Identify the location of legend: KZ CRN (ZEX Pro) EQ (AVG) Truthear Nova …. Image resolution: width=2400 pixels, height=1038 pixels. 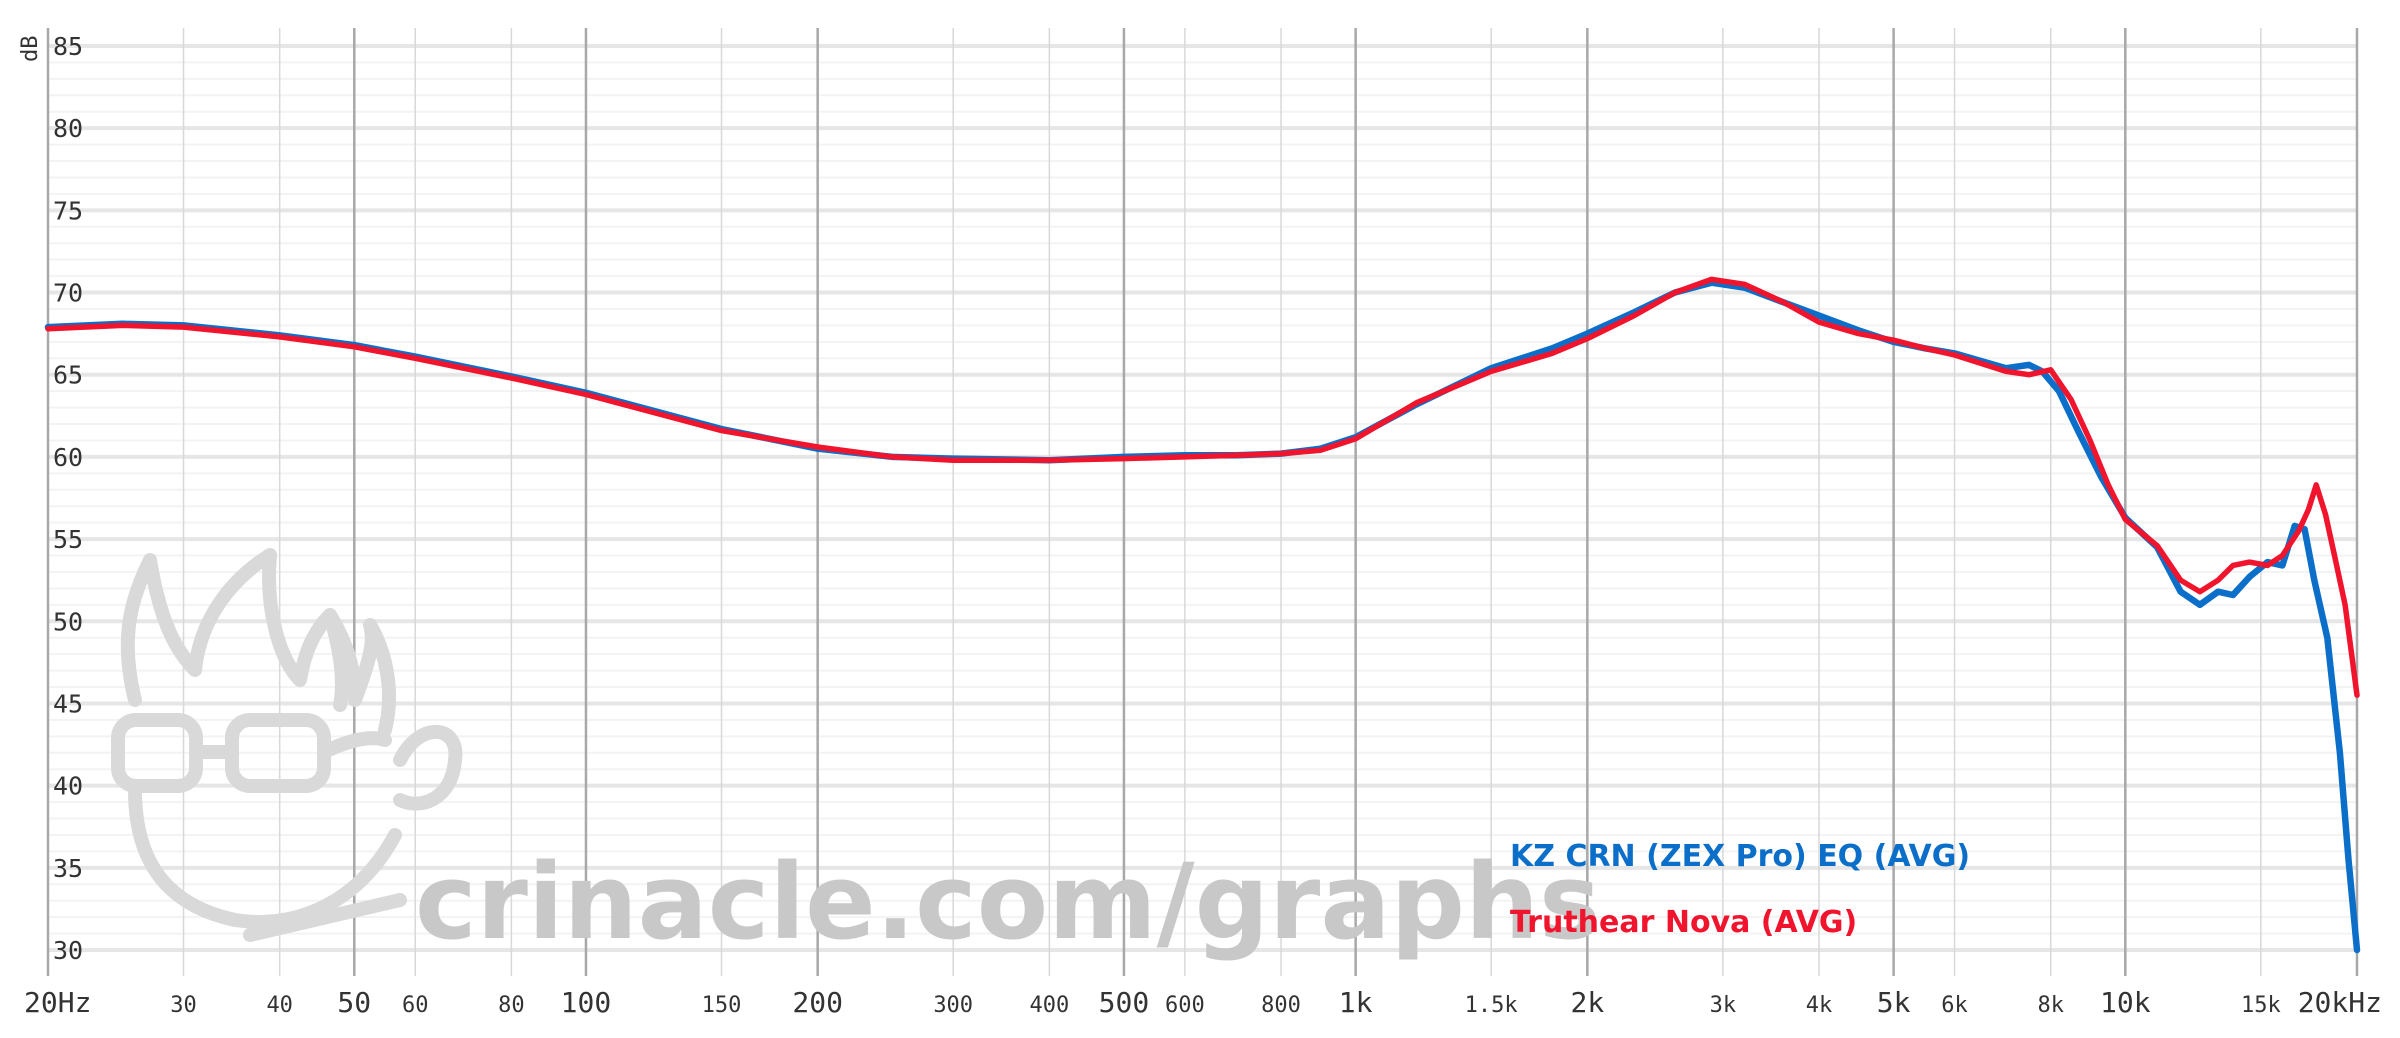
(1740, 889).